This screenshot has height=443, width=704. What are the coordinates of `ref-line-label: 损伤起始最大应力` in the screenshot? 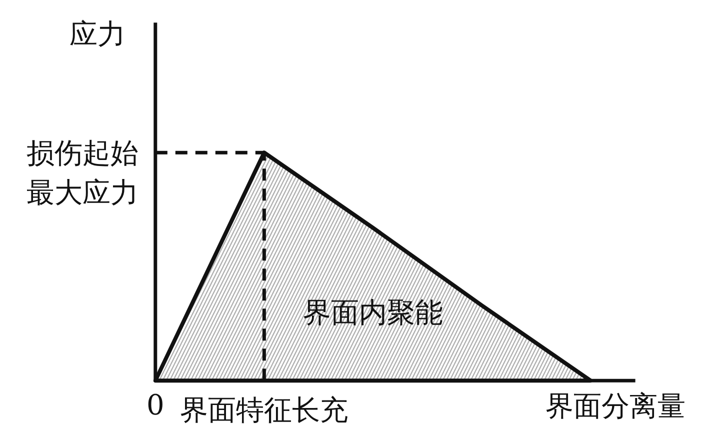 It's located at (82, 173).